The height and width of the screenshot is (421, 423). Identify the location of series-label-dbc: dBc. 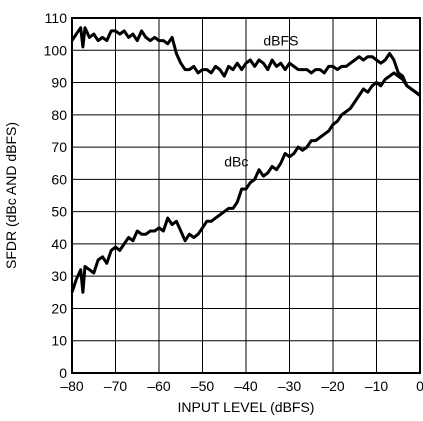
(236, 161).